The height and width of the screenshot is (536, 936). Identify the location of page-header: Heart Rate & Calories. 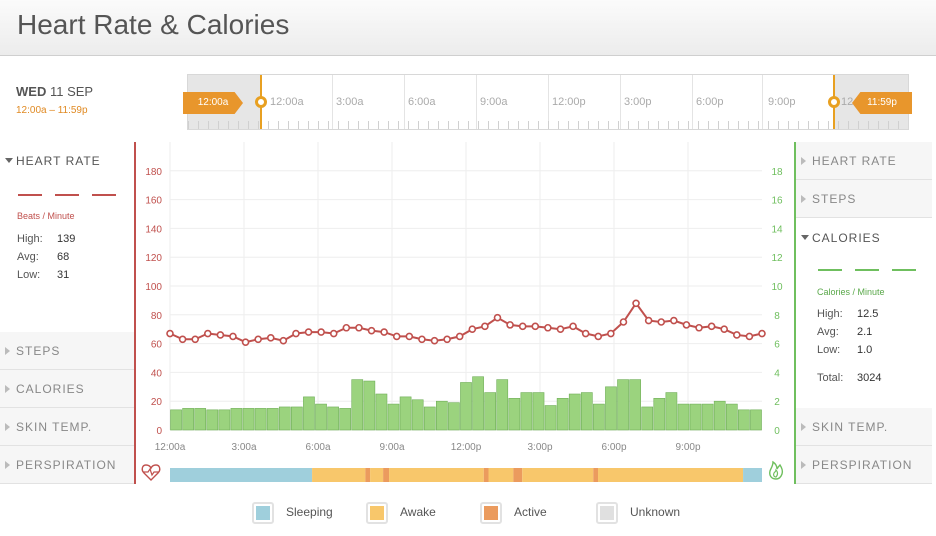
(468, 28).